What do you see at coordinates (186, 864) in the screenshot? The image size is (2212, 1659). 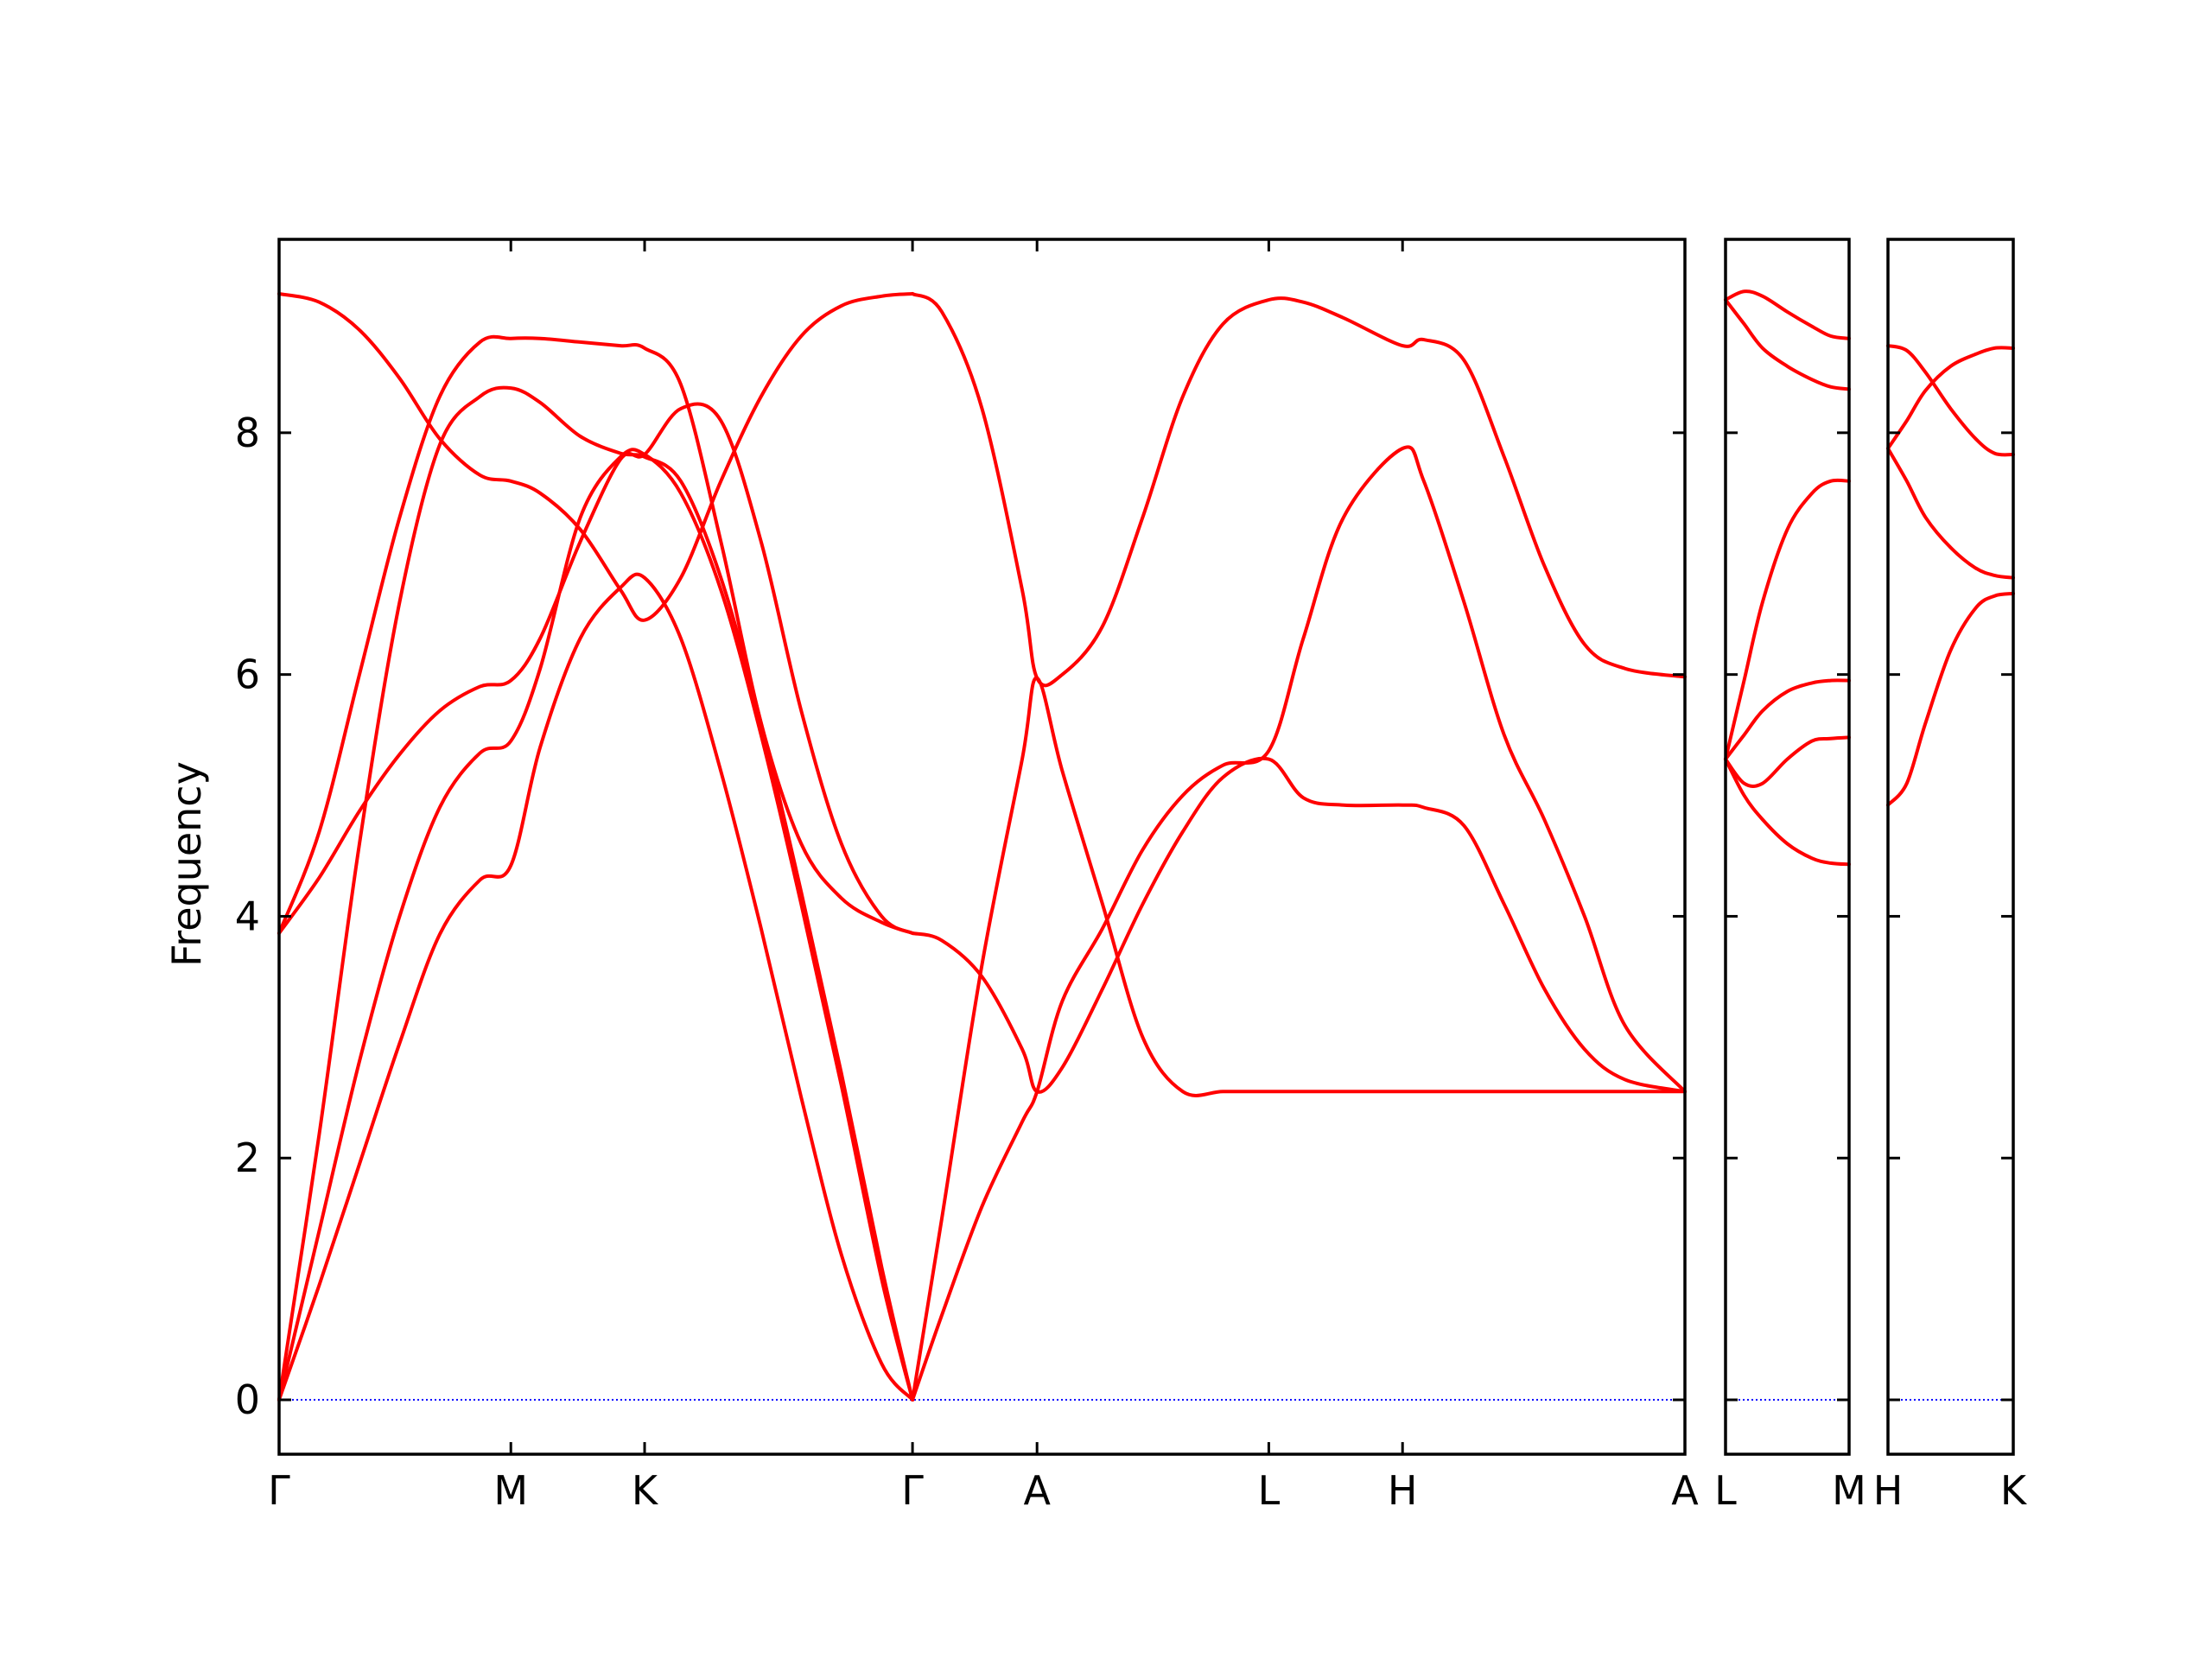 I see `y-axis-label: Frequency` at bounding box center [186, 864].